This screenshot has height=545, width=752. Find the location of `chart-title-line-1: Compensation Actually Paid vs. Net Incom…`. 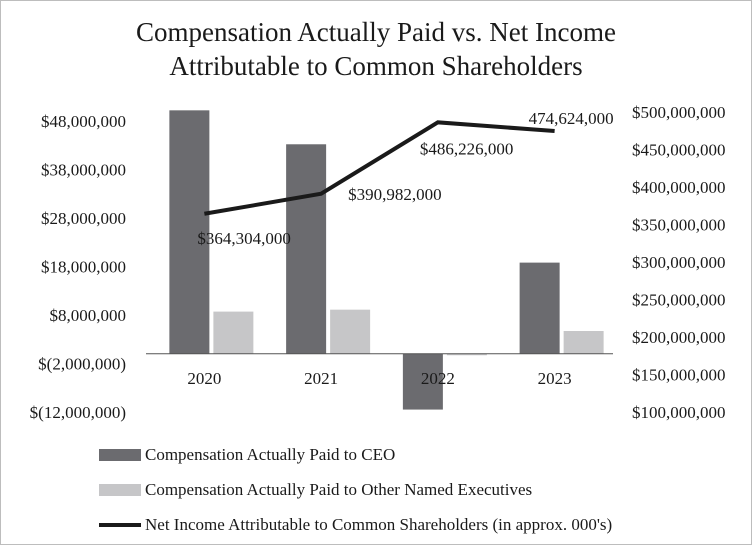

chart-title-line-1: Compensation Actually Paid vs. Net Incom… is located at coordinates (376, 32).